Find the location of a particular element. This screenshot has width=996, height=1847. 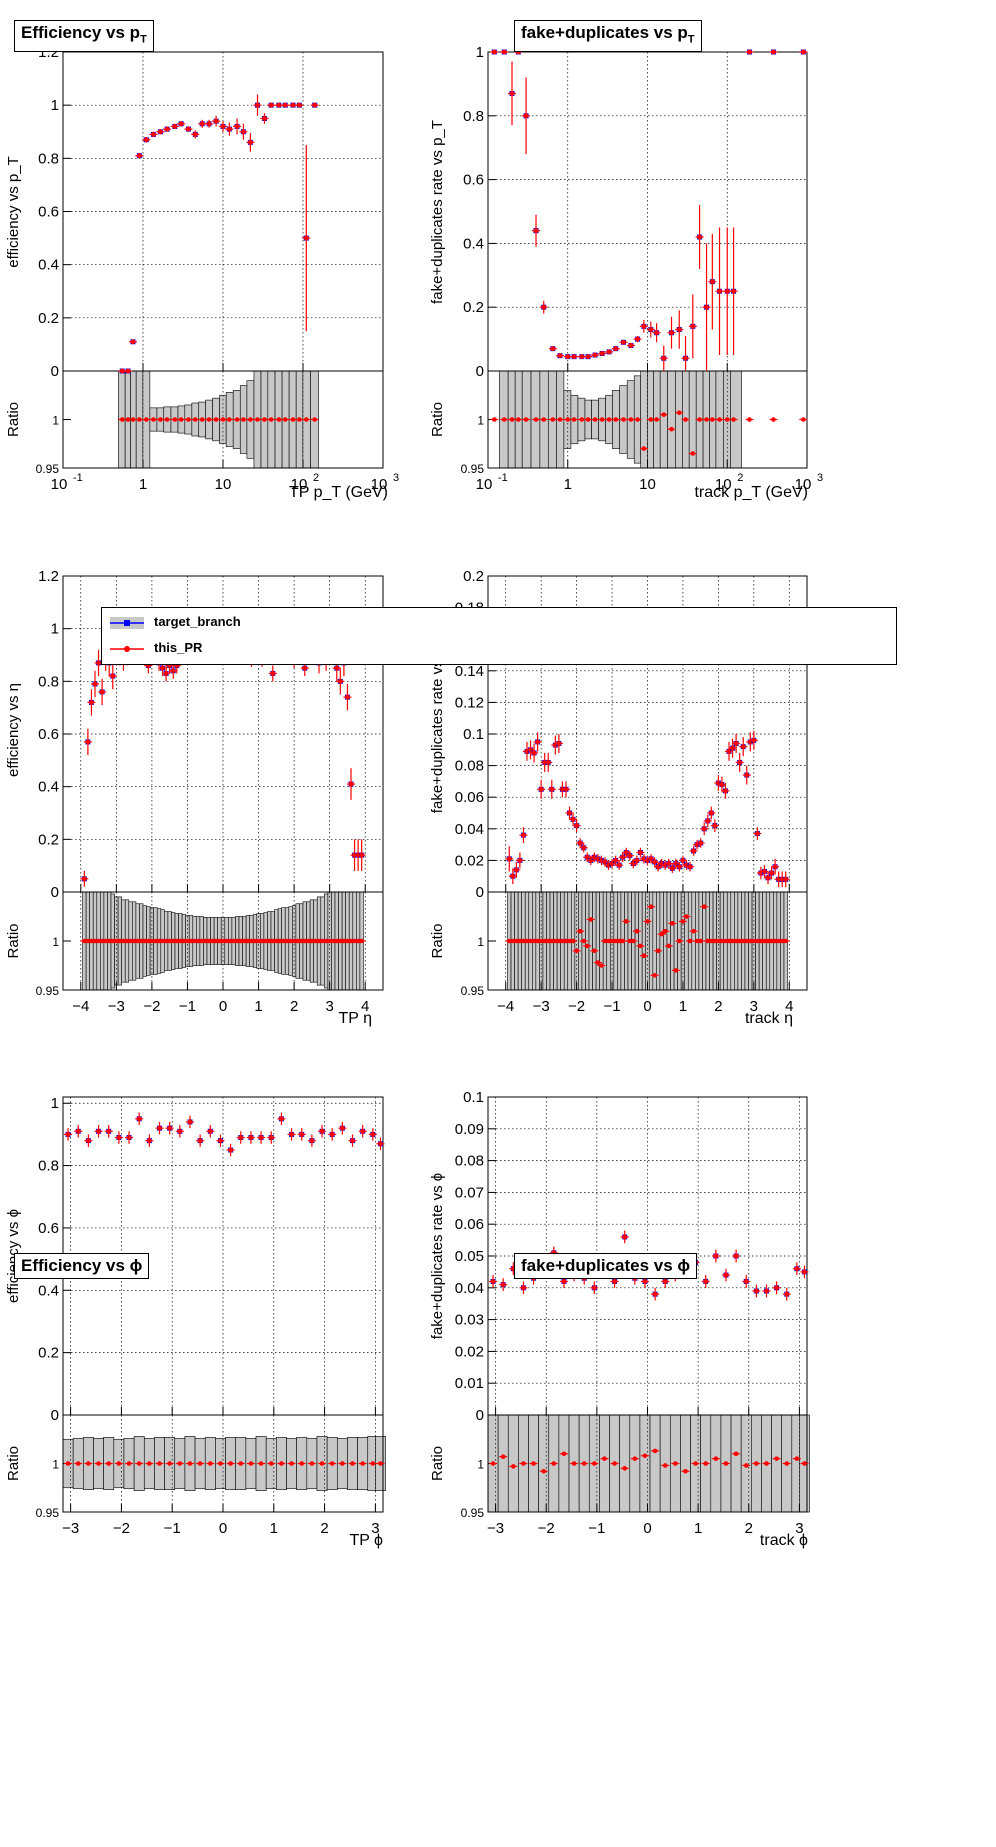

legend-label-target: target_branch is located at coordinates (197, 621).